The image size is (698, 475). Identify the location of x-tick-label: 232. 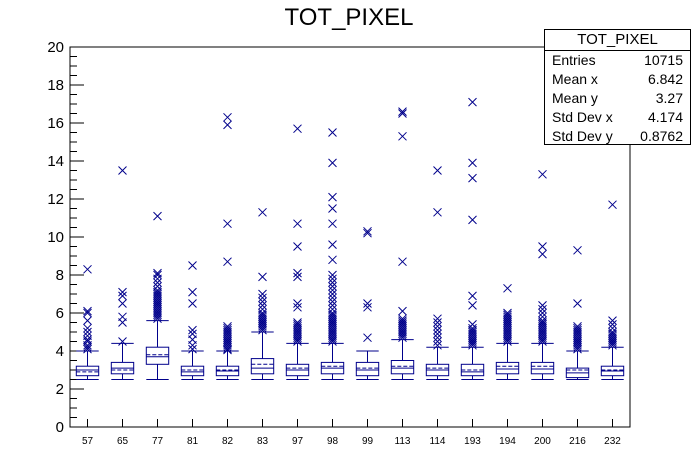
(612, 441).